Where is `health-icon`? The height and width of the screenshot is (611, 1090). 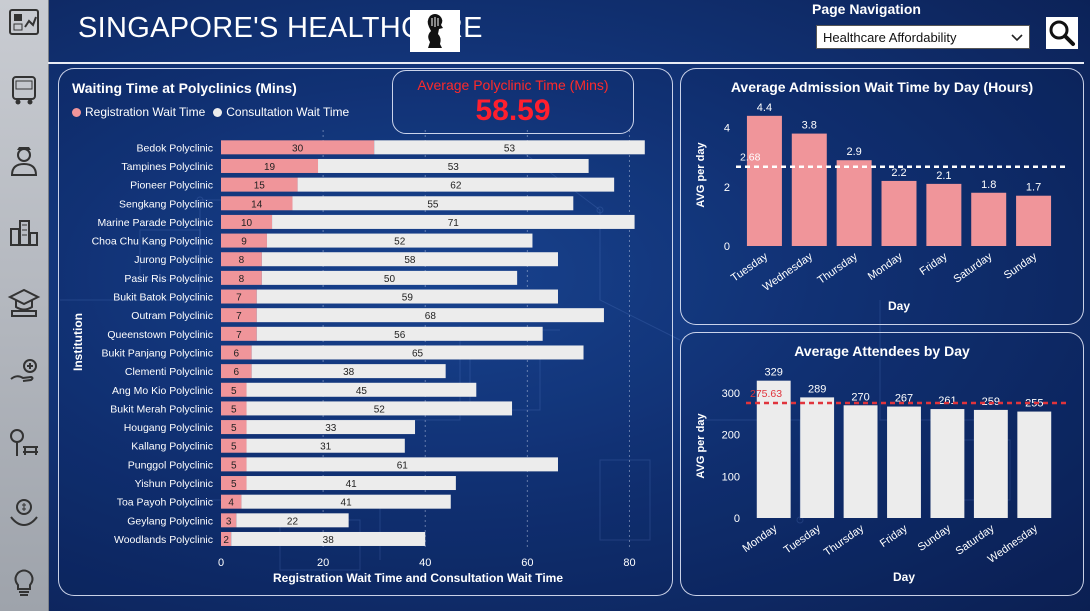 health-icon is located at coordinates (23, 370).